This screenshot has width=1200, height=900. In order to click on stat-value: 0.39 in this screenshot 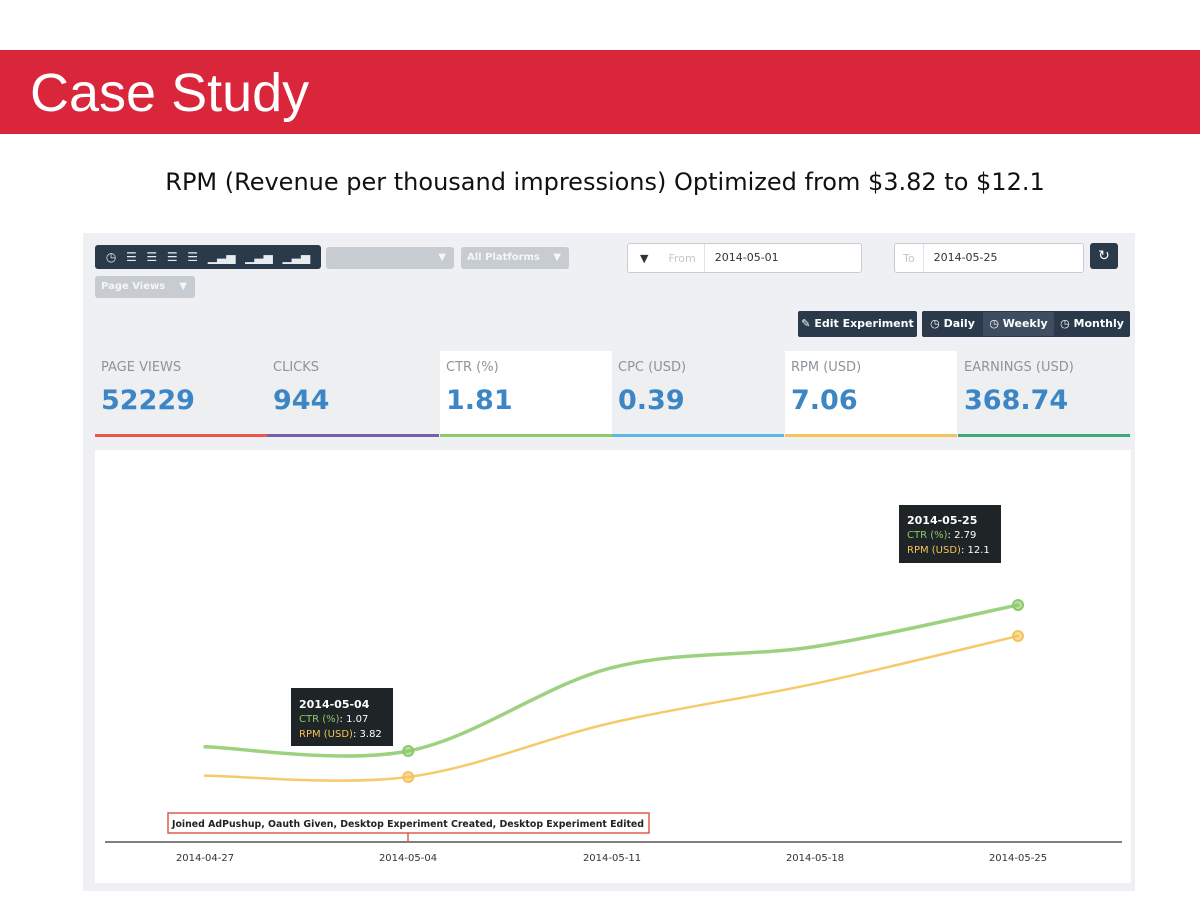, I will do `click(651, 400)`.